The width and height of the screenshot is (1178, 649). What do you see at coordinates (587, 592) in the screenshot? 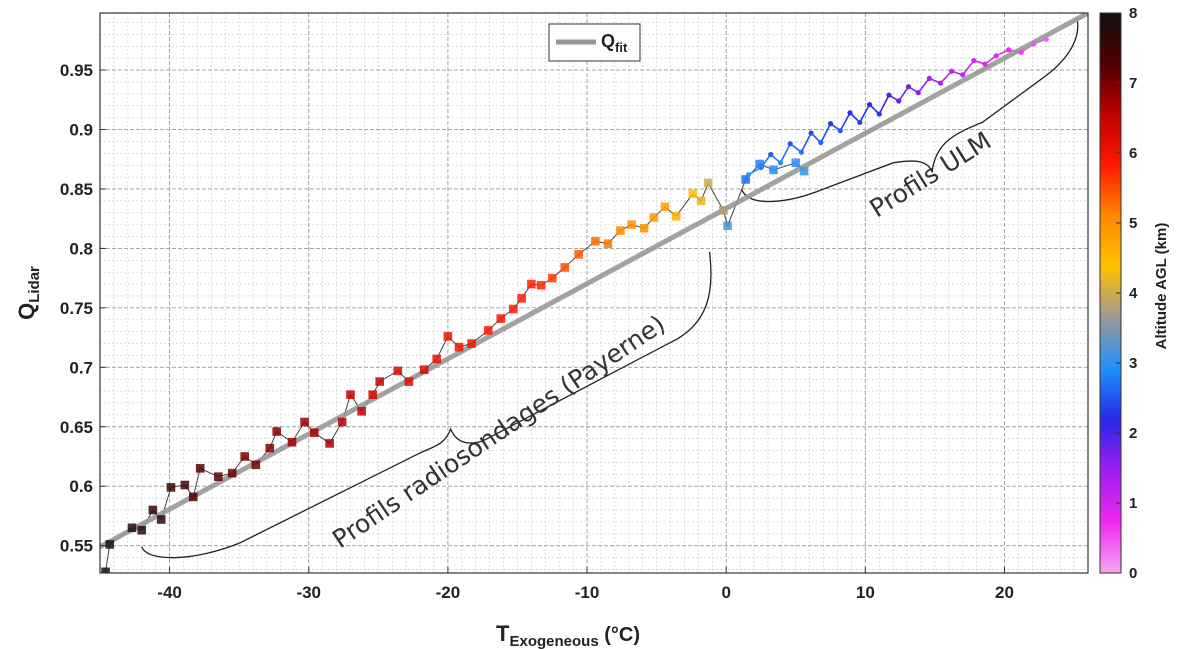
I see `x-tick-label: -10` at bounding box center [587, 592].